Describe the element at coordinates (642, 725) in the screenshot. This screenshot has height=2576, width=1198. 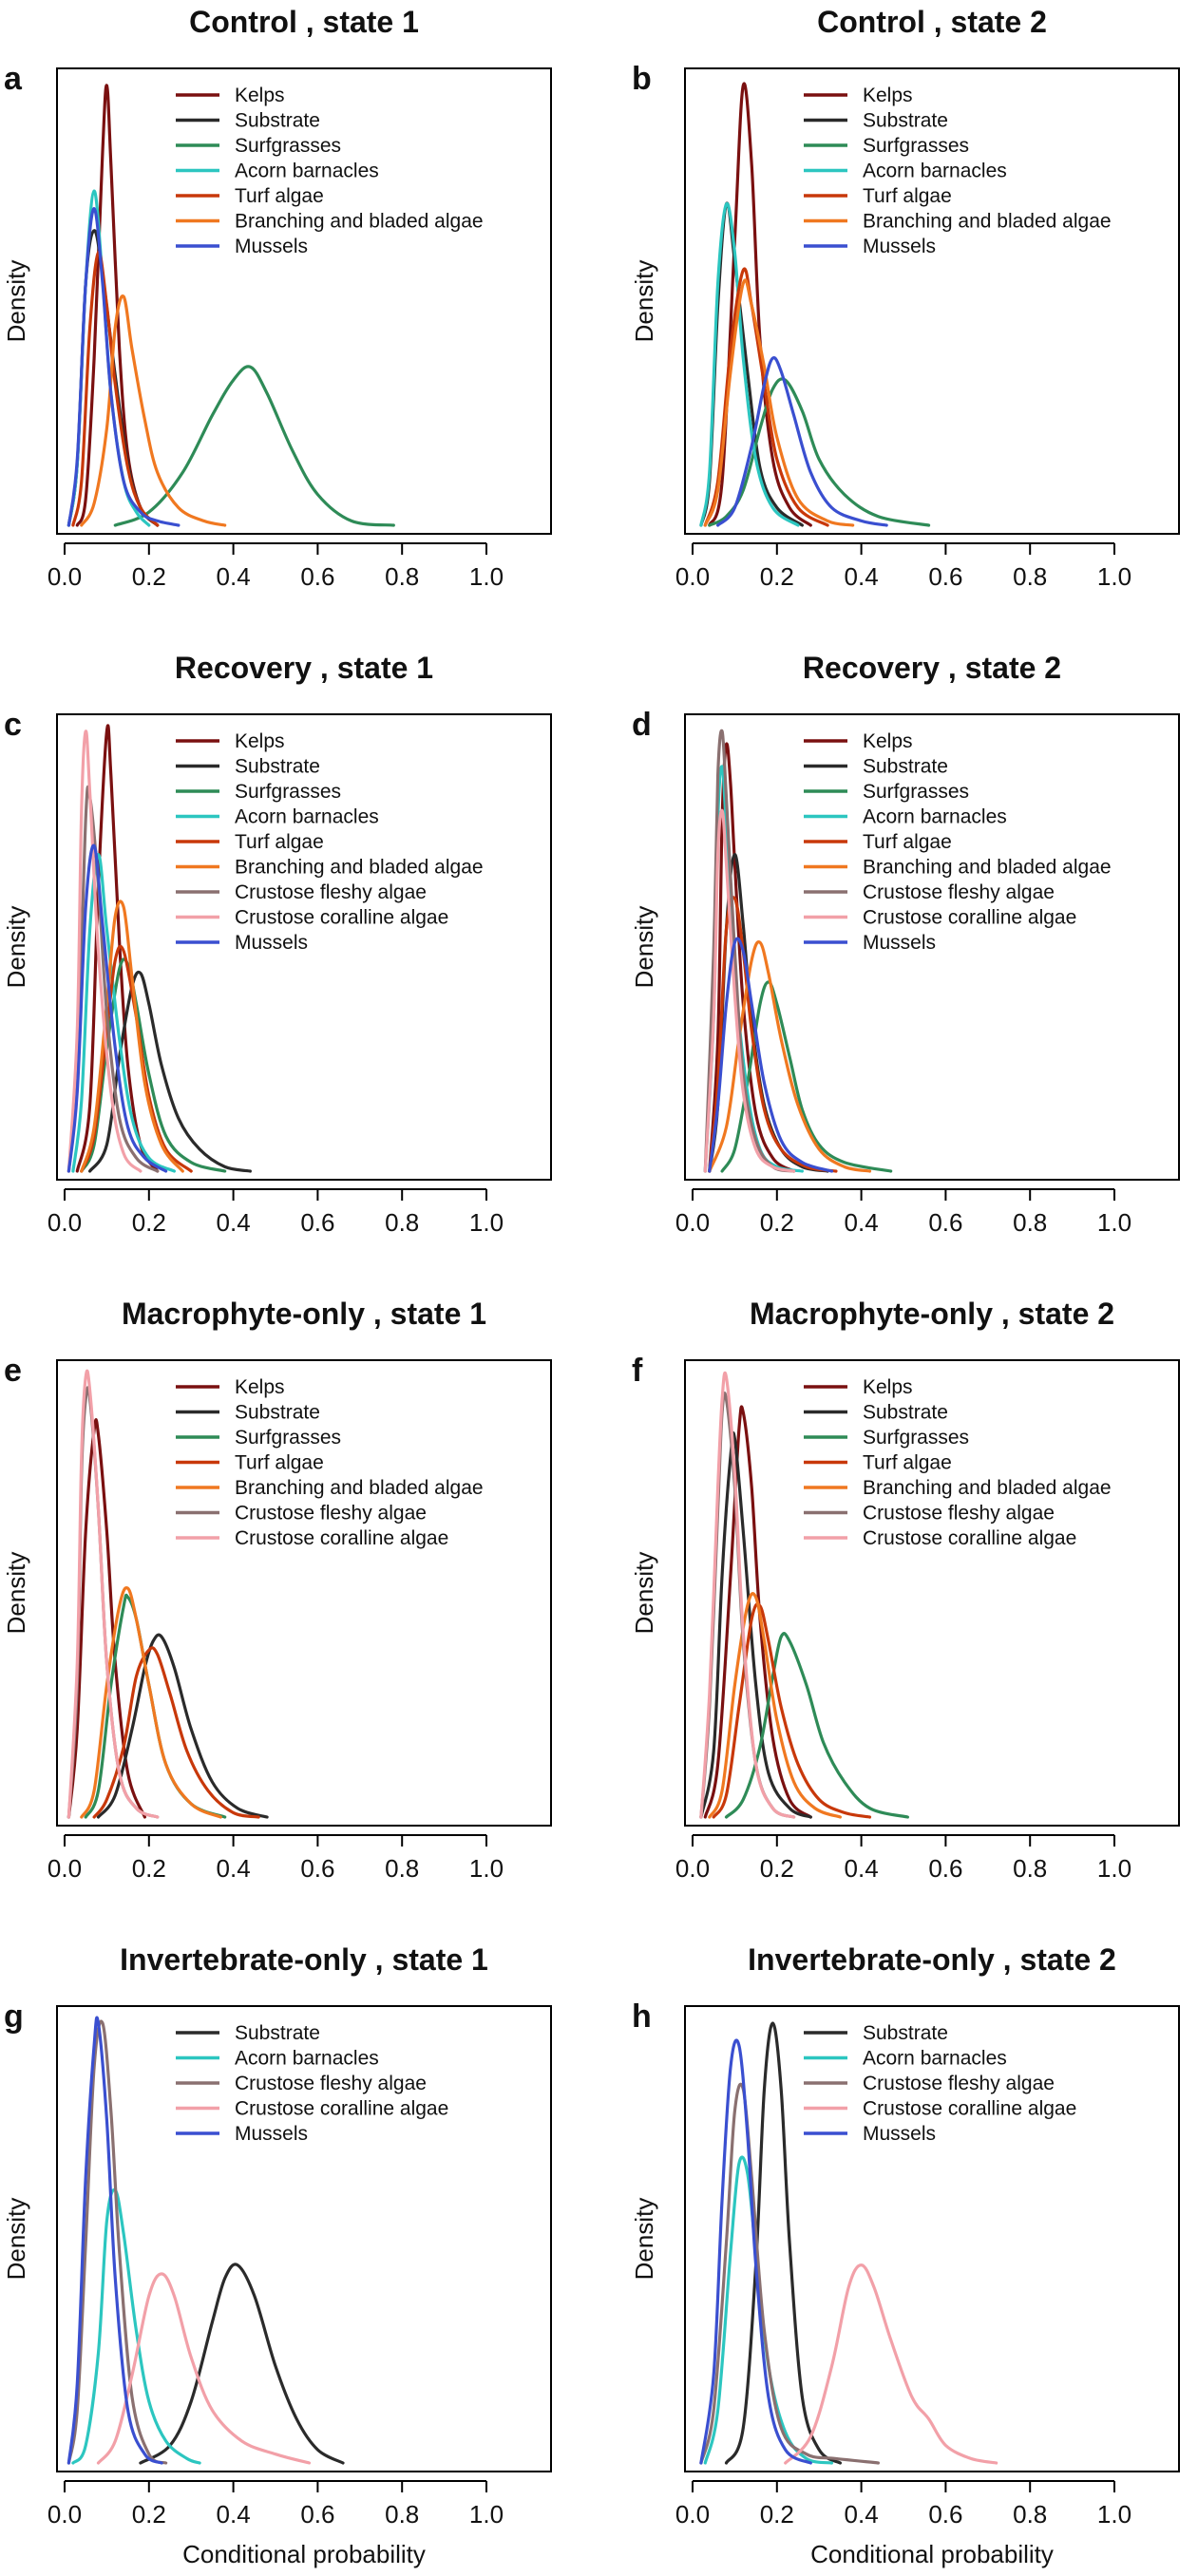
I see `panel-letter: d` at that location.